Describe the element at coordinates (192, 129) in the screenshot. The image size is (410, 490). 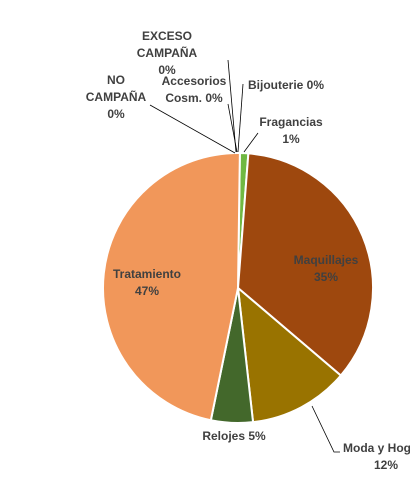
I see `leader-line-no-campana` at that location.